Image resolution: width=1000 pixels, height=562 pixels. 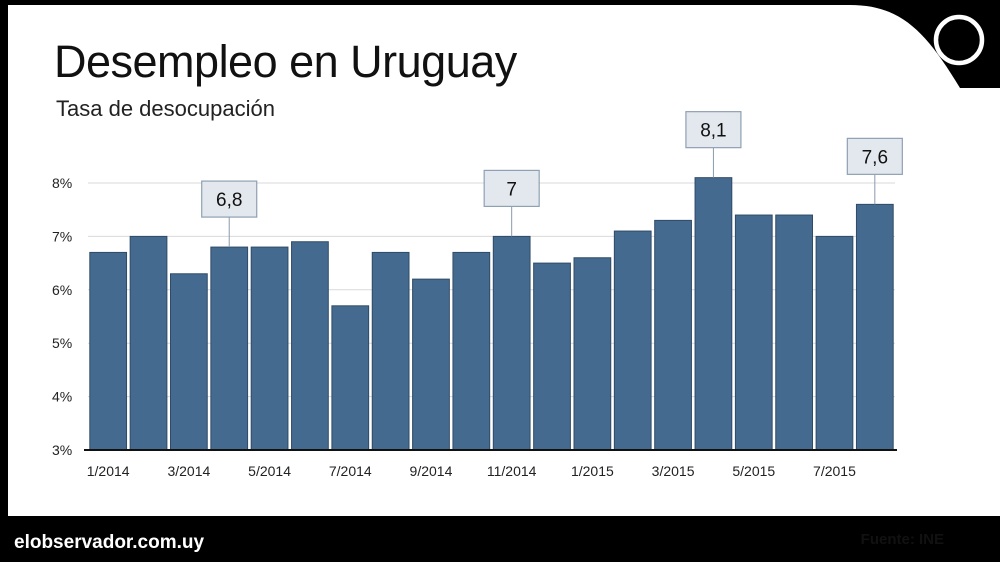 What do you see at coordinates (592, 471) in the screenshot?
I see `x-tick-label: 1/2015` at bounding box center [592, 471].